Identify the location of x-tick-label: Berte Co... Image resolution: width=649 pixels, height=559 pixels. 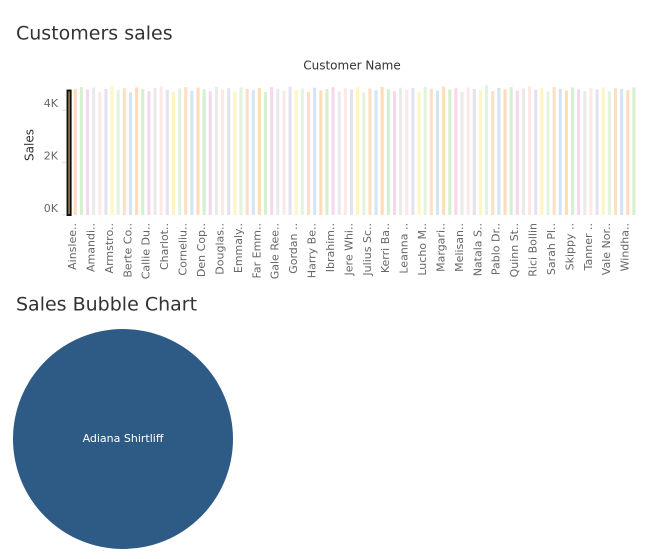
(127, 250).